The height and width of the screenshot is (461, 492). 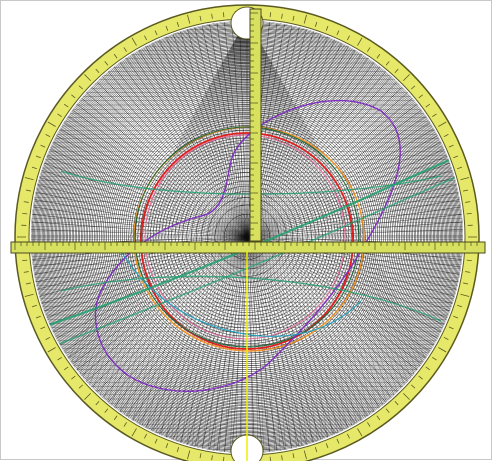 I want to click on horizontal-ruler, so click(x=248, y=247).